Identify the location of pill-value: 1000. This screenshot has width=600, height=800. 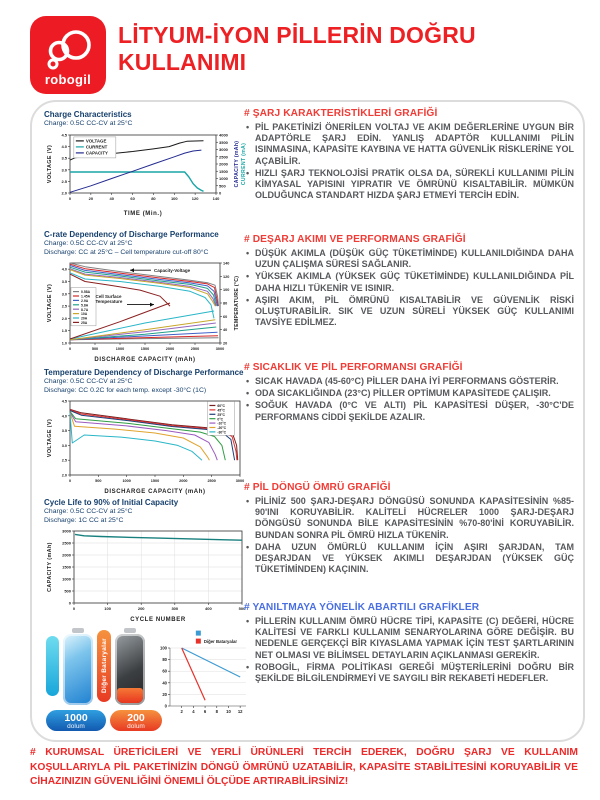
(76, 718).